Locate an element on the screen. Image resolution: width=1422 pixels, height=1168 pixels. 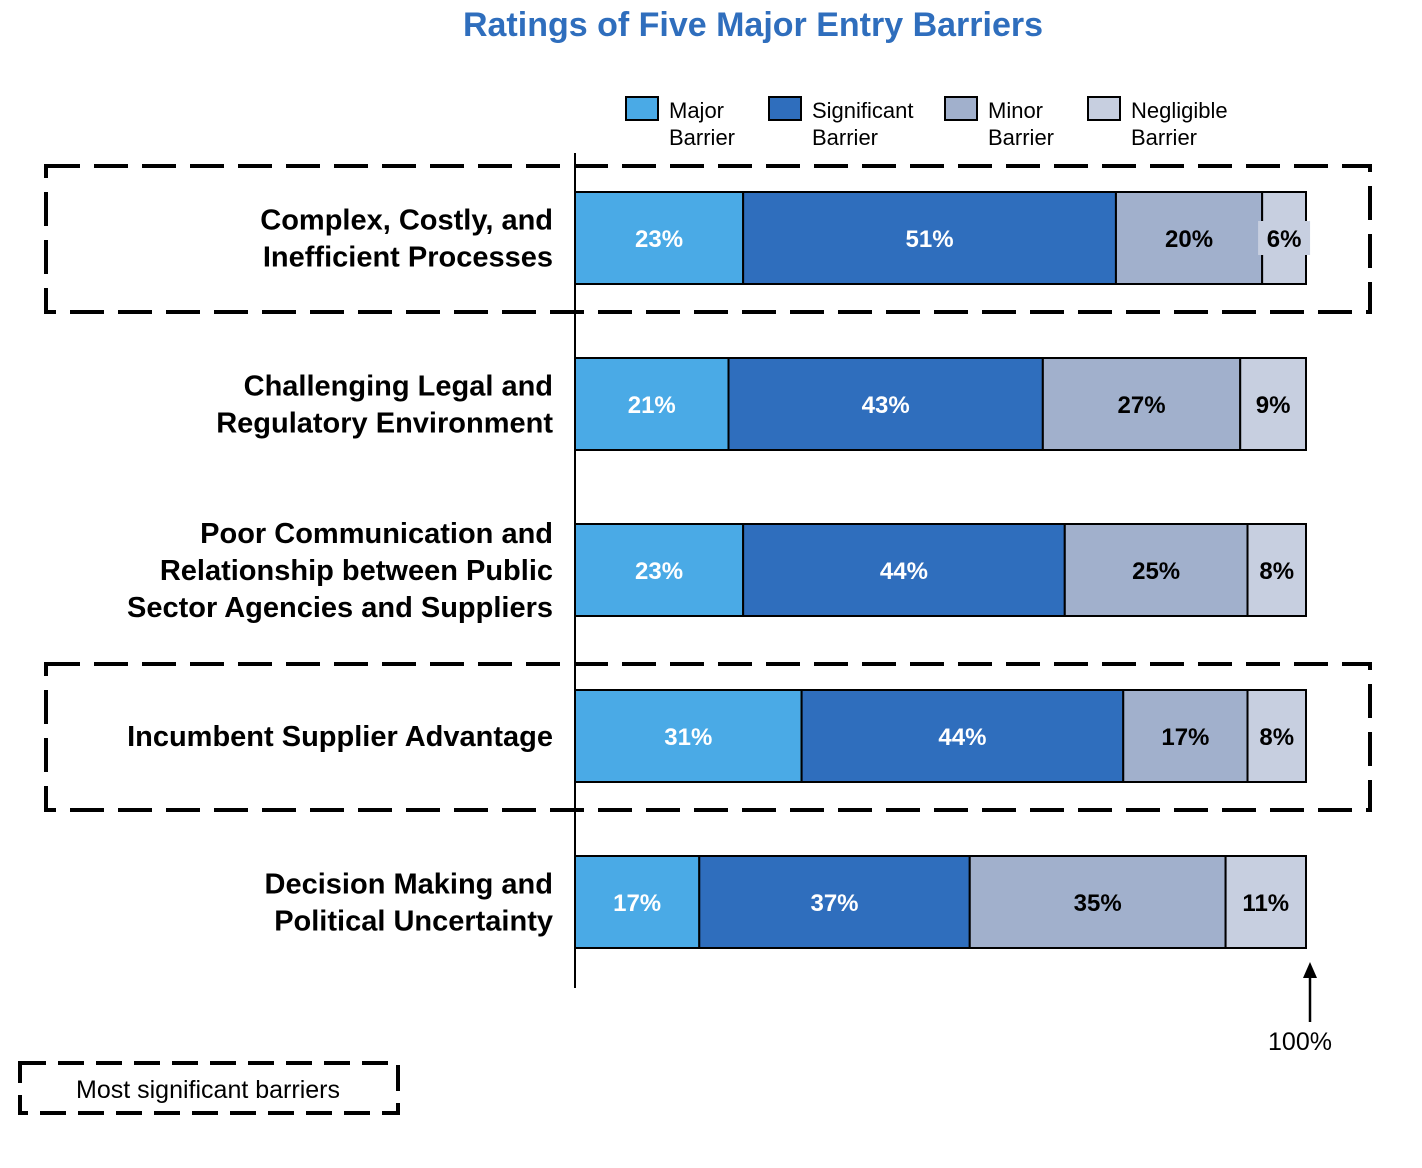
category-label-2-1: Relationship between Public is located at coordinates (356, 571).